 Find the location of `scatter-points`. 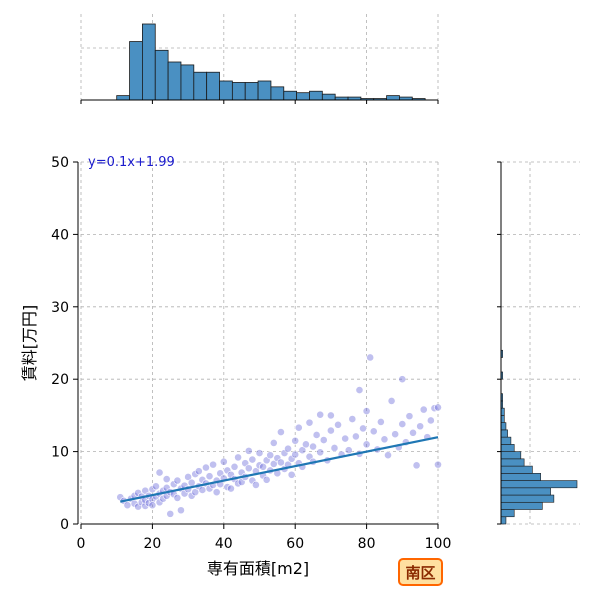

scatter-points is located at coordinates (279, 435).